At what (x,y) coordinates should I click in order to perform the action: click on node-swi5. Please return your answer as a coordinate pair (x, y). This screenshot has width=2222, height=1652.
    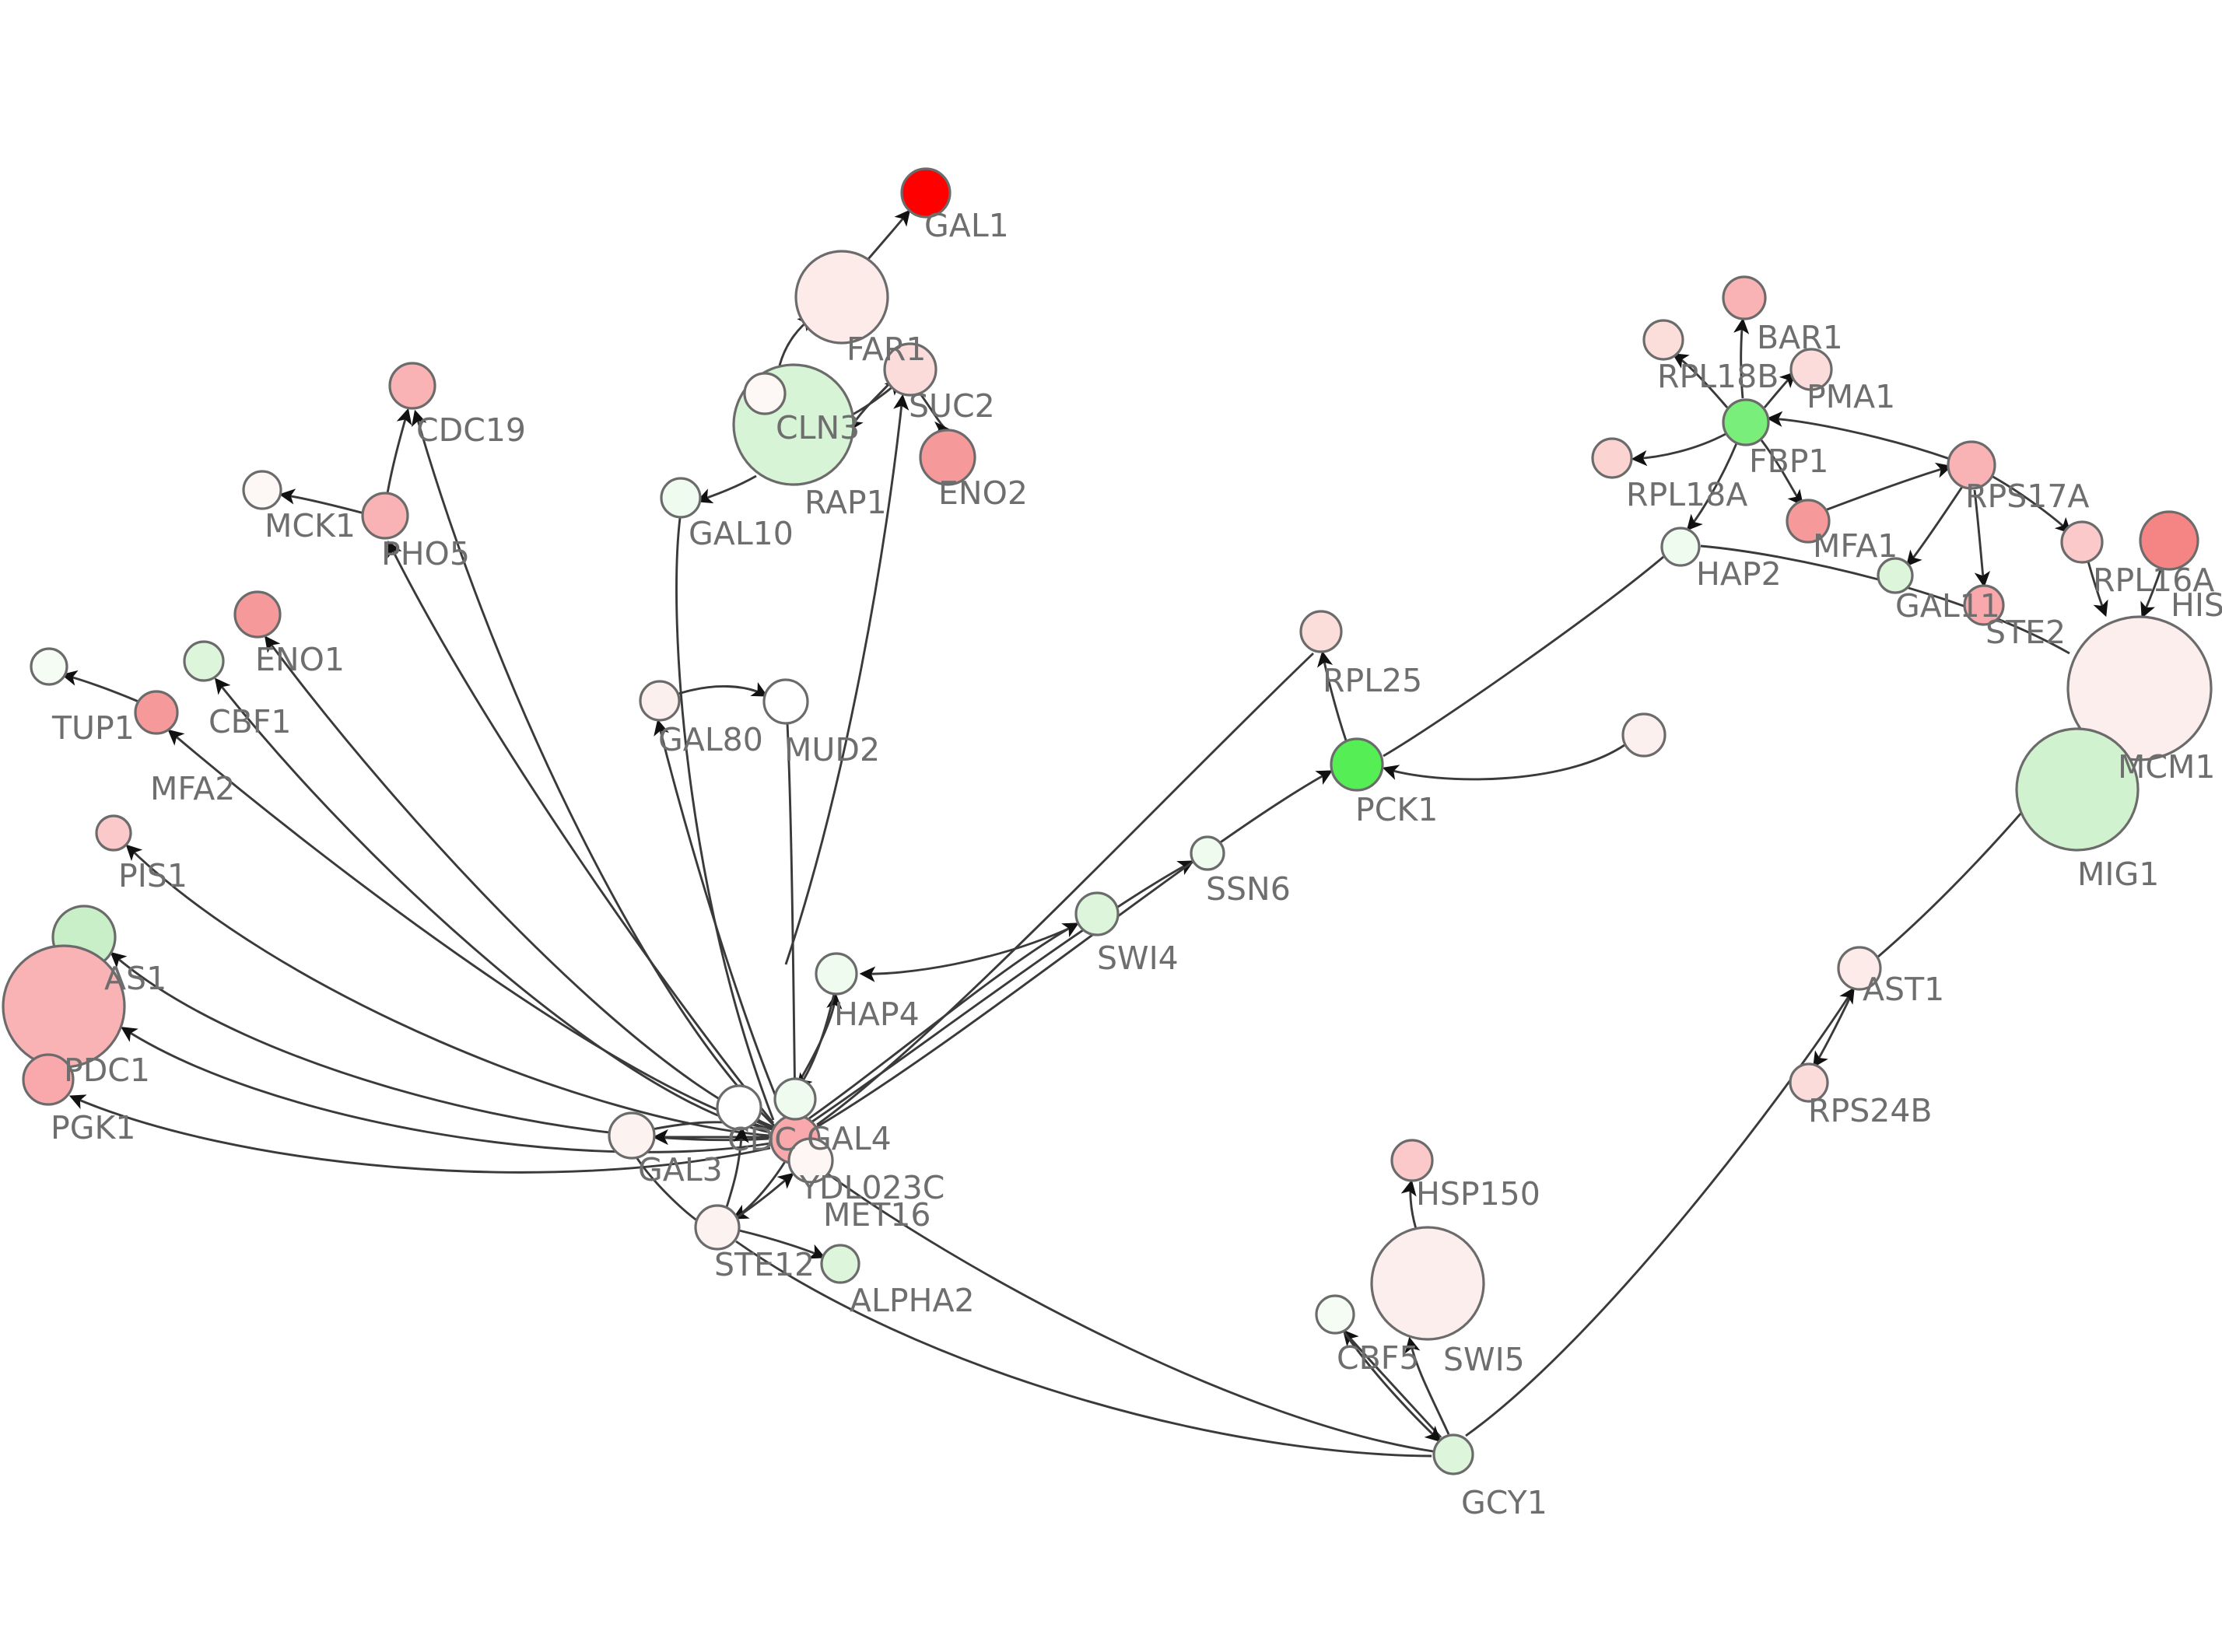
    Looking at the image, I should click on (1427, 1283).